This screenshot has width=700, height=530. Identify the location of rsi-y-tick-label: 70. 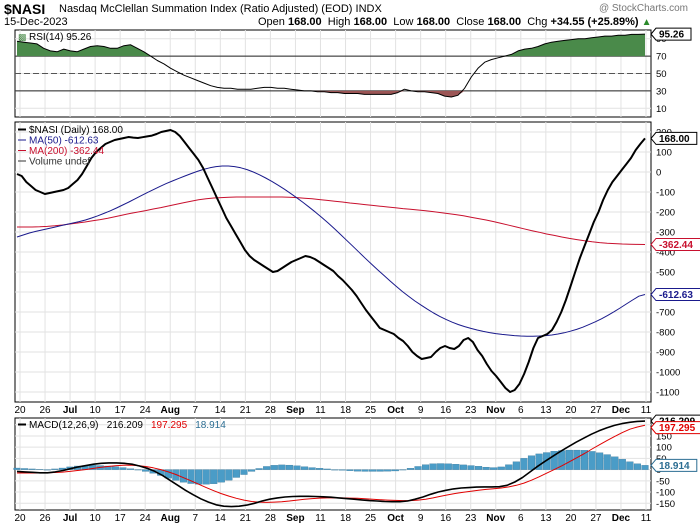
(661, 57).